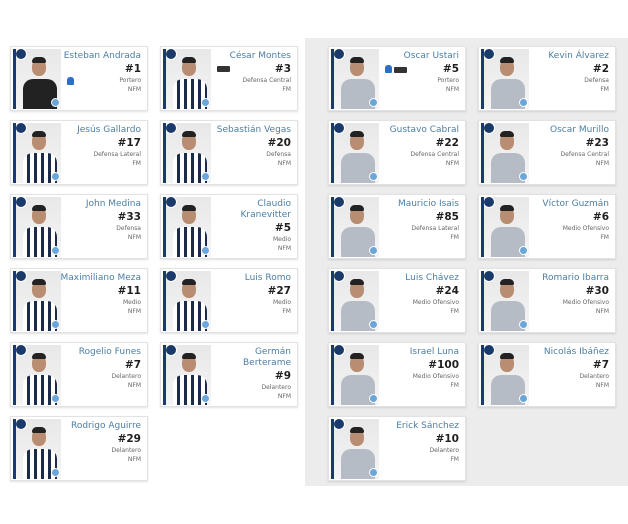 The height and width of the screenshot is (524, 628). I want to click on player-card: Oscar Ustari #5 Portero NFM, so click(397, 78).